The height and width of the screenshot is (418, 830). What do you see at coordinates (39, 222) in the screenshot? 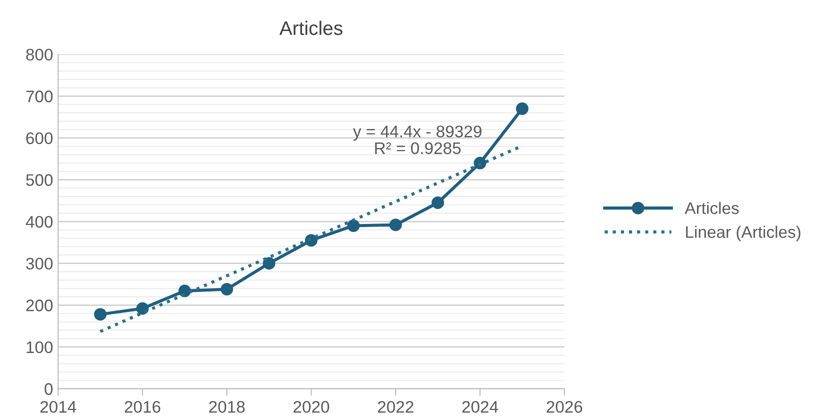
I see `y-tick-label: 400` at bounding box center [39, 222].